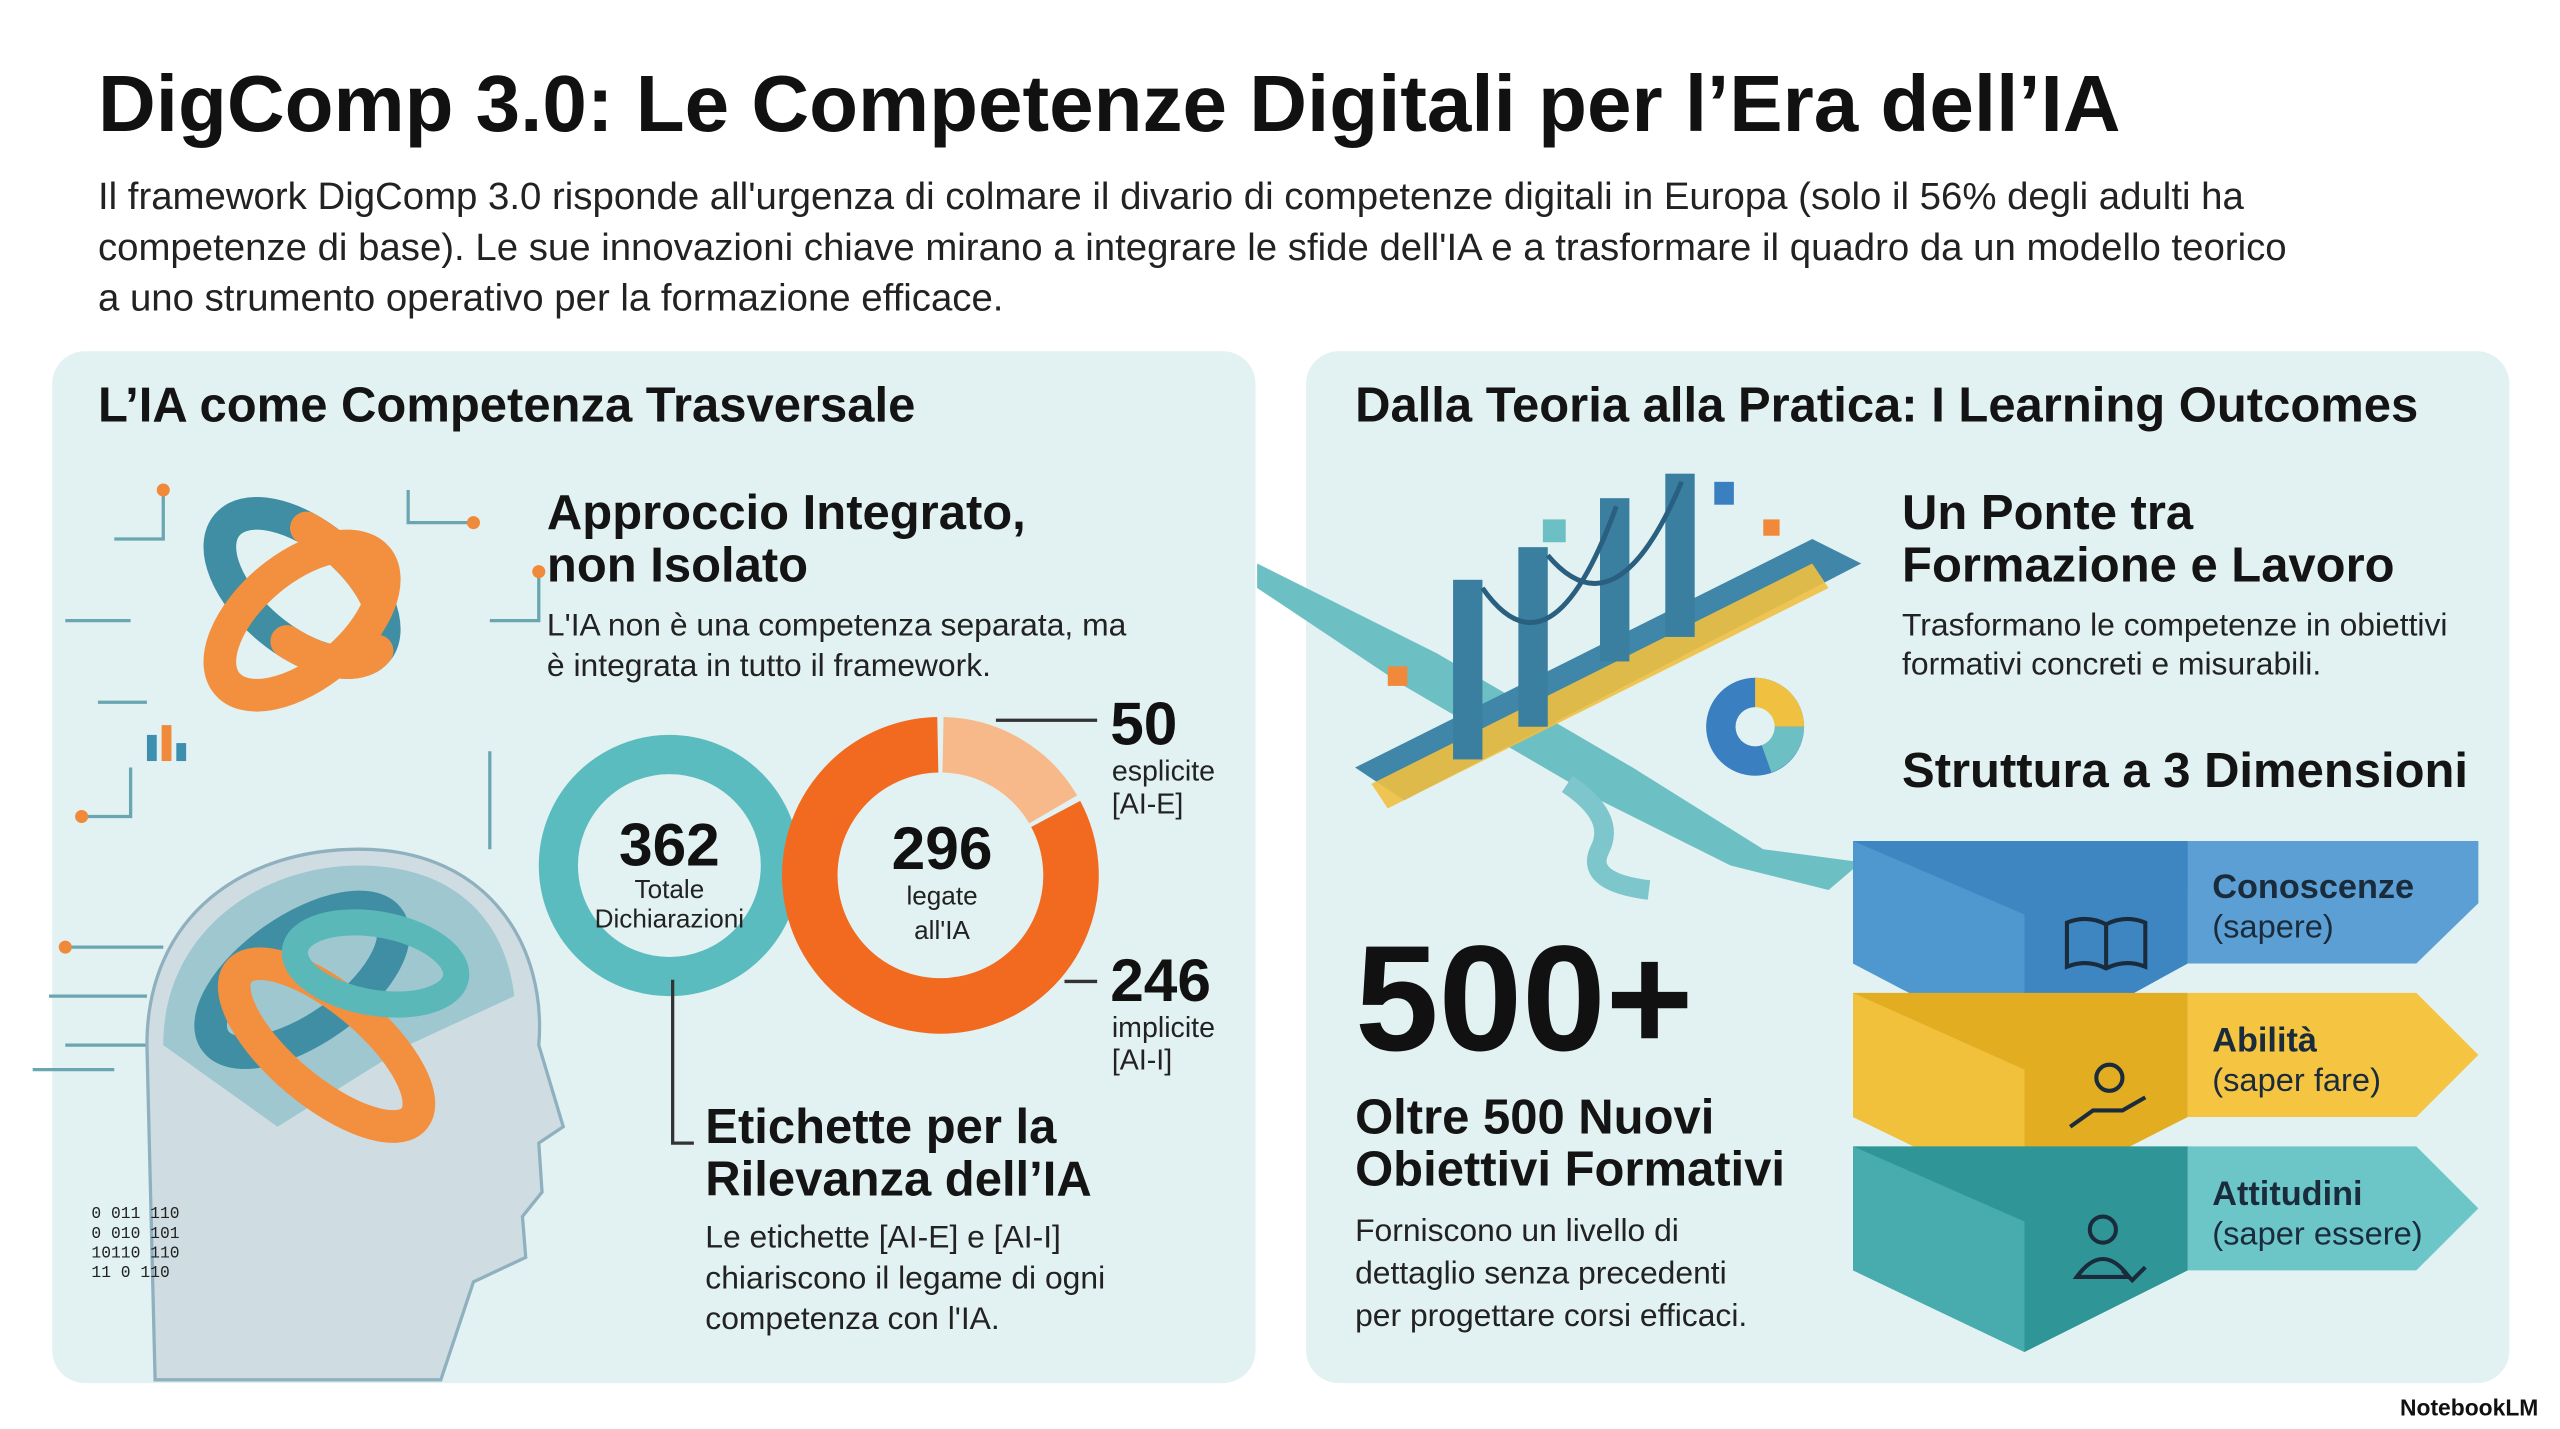 The height and width of the screenshot is (1429, 2560). What do you see at coordinates (1524, 998) in the screenshot?
I see `big-figure: 500+` at bounding box center [1524, 998].